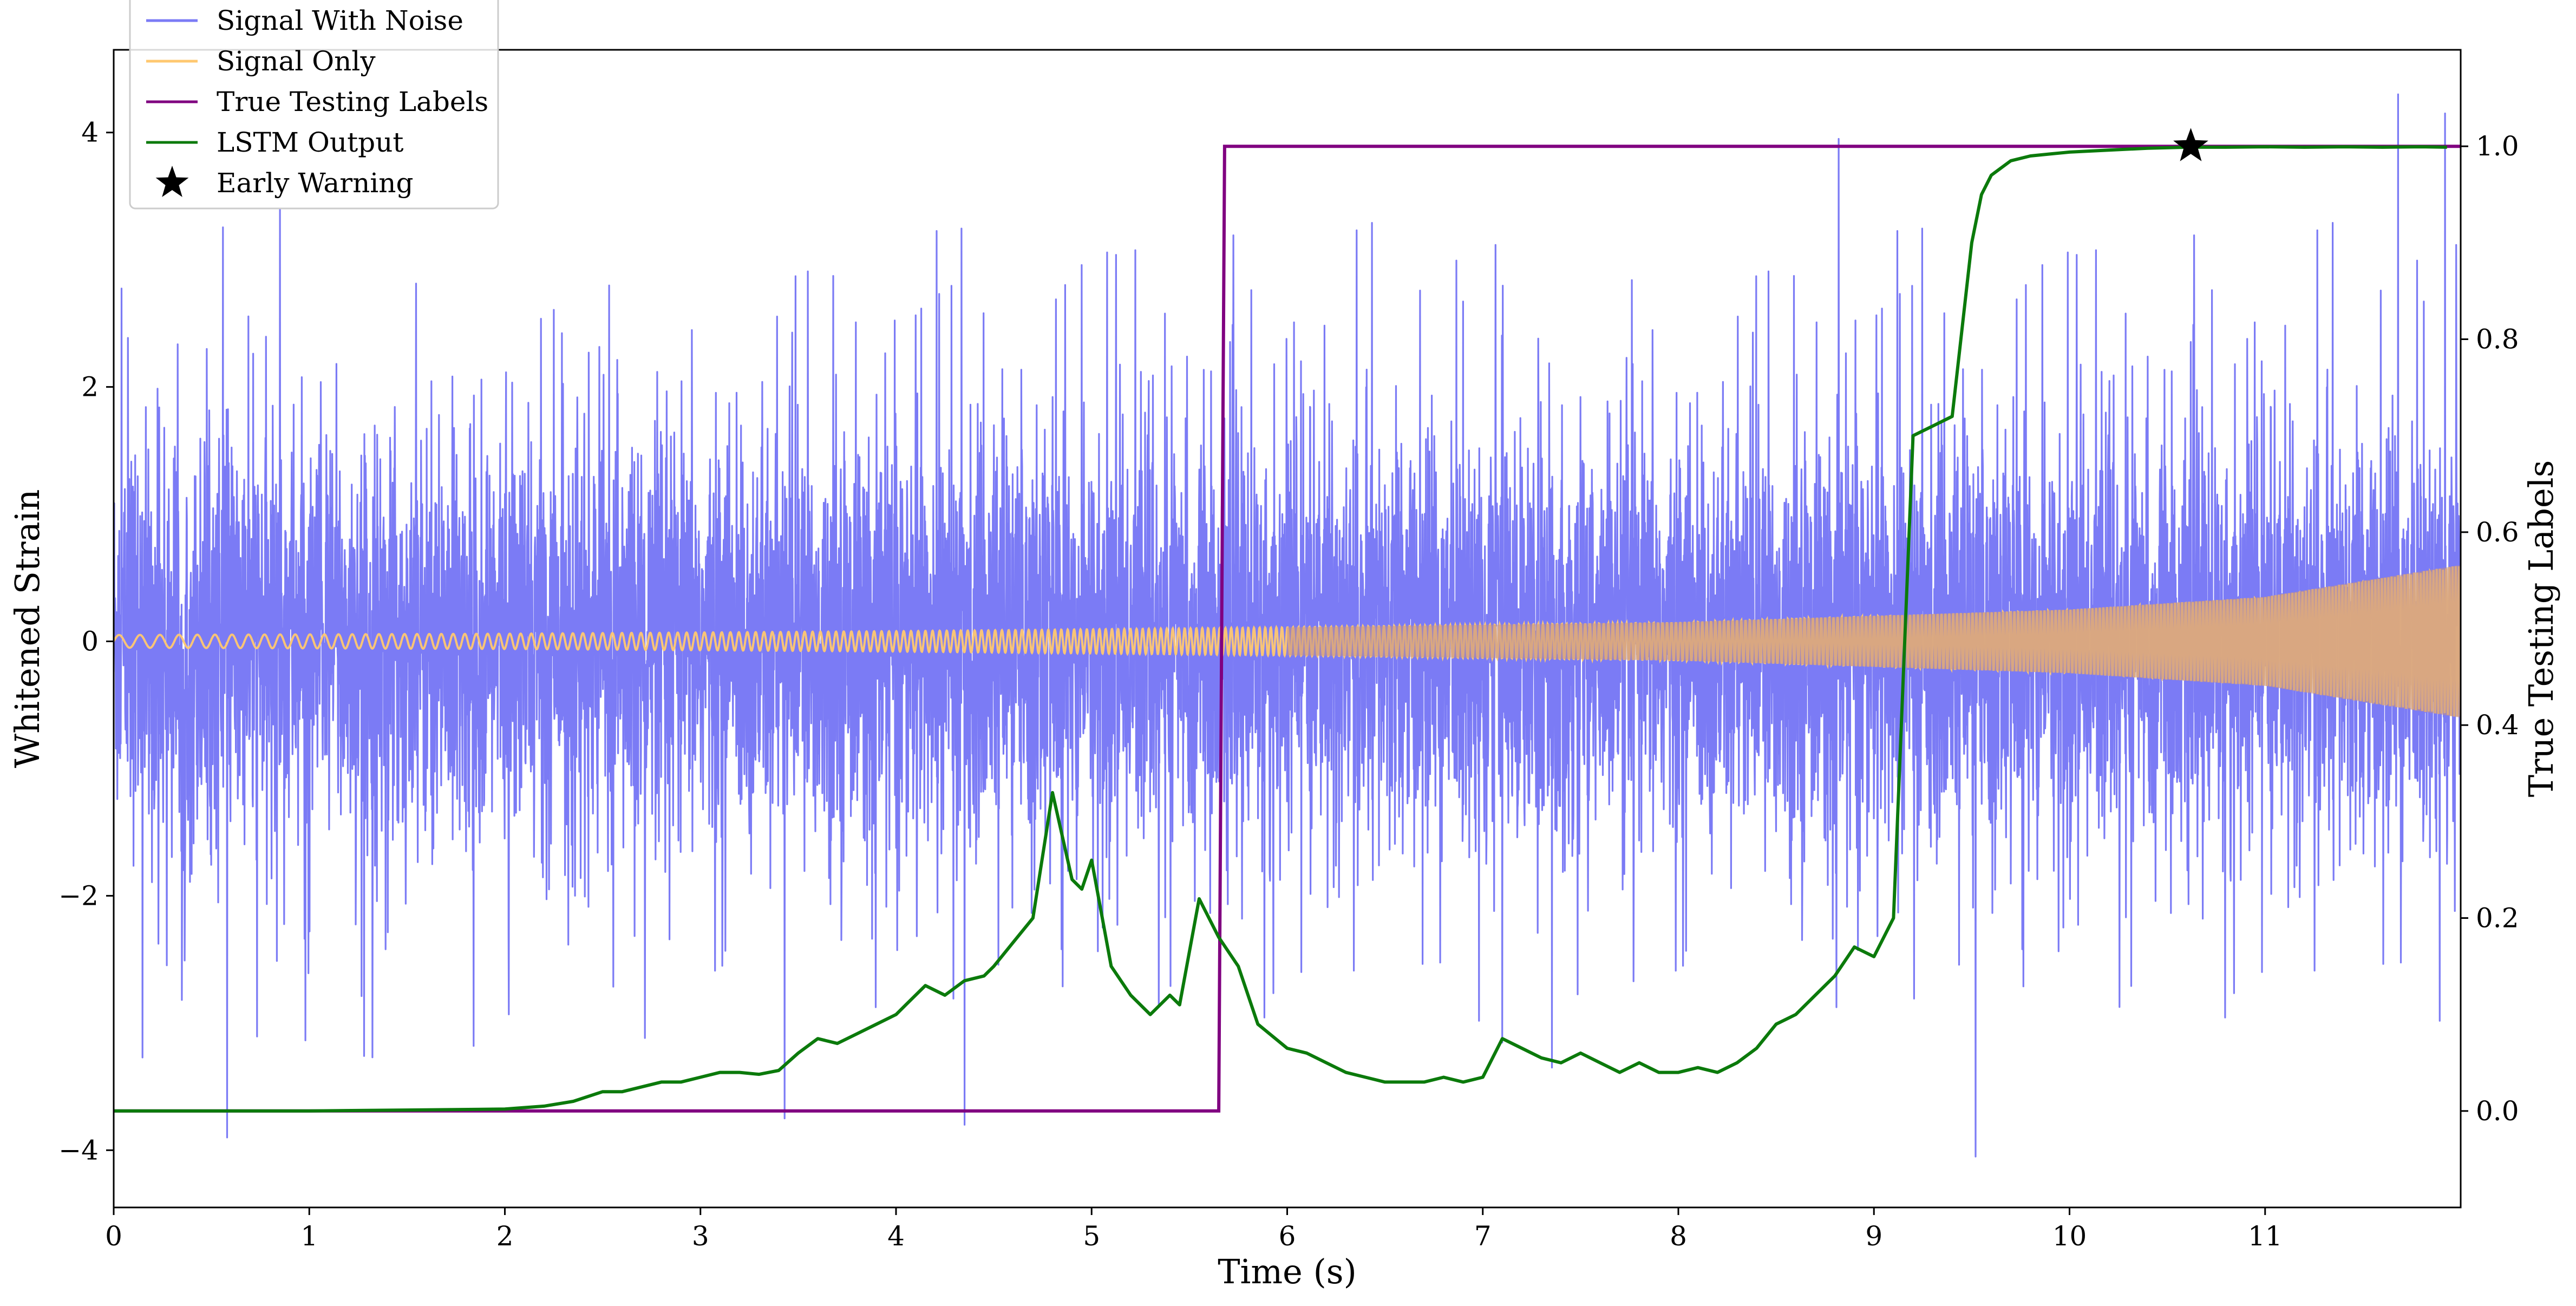 This screenshot has height=1306, width=2576. What do you see at coordinates (1483, 1236) in the screenshot?
I see `x-tick-label: 7` at bounding box center [1483, 1236].